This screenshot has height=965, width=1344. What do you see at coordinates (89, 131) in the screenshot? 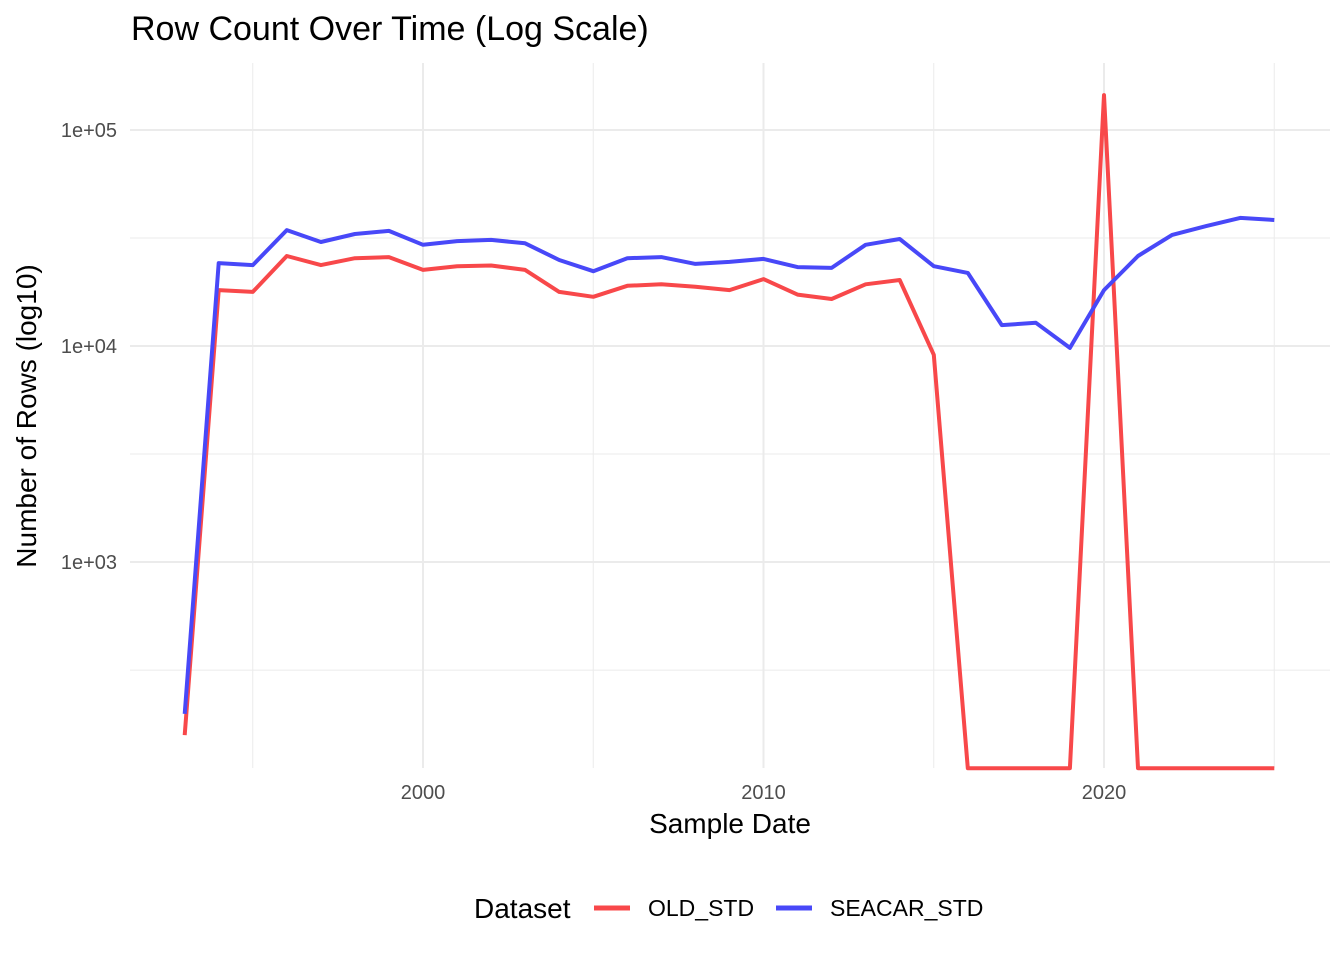
I see `y-tick-label: 1e+05` at bounding box center [89, 131].